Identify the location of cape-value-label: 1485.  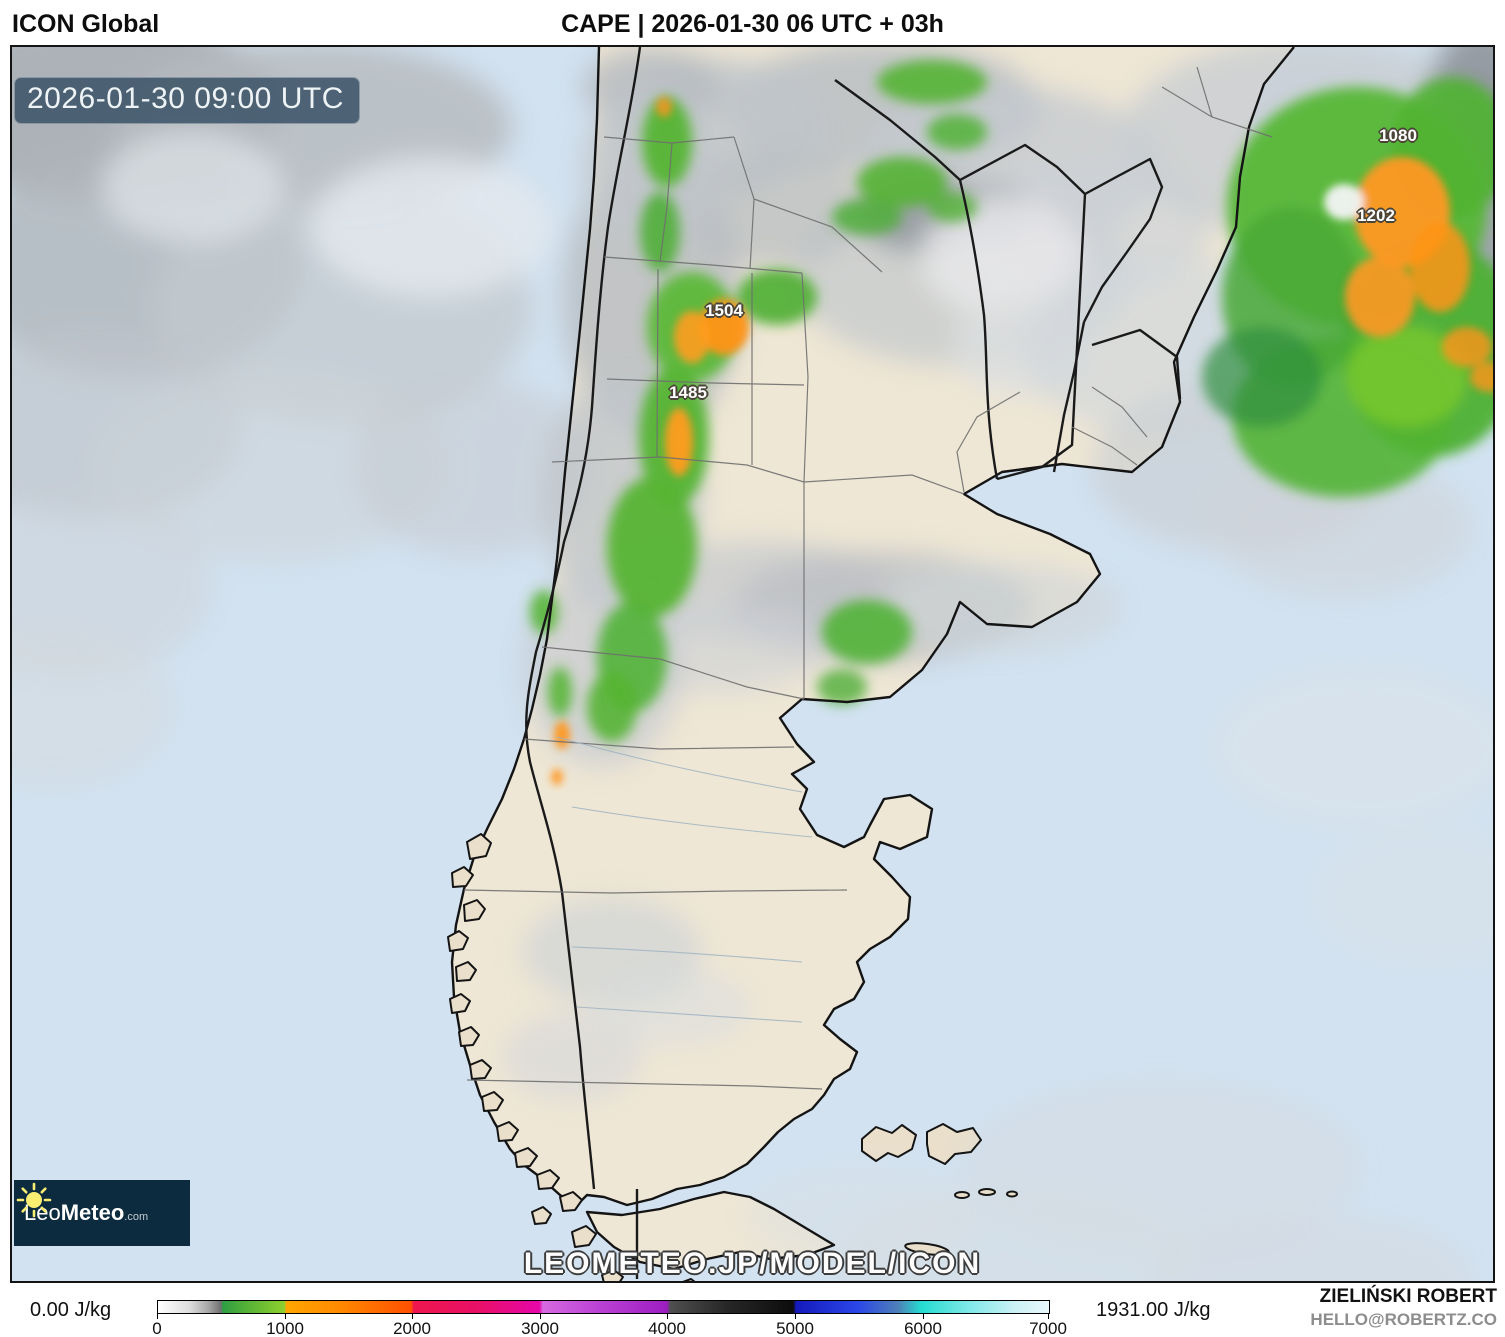
(688, 392).